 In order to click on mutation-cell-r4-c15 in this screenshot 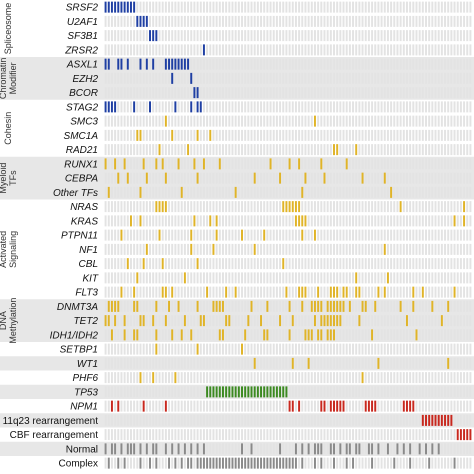, I will do `click(153, 64)`.